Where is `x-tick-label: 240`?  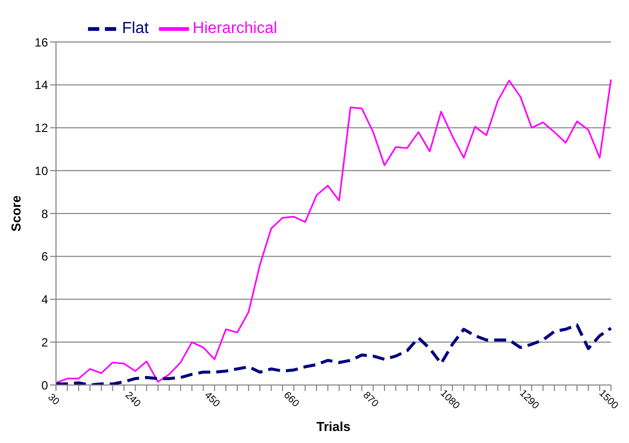 x-tick-label: 240 is located at coordinates (132, 400).